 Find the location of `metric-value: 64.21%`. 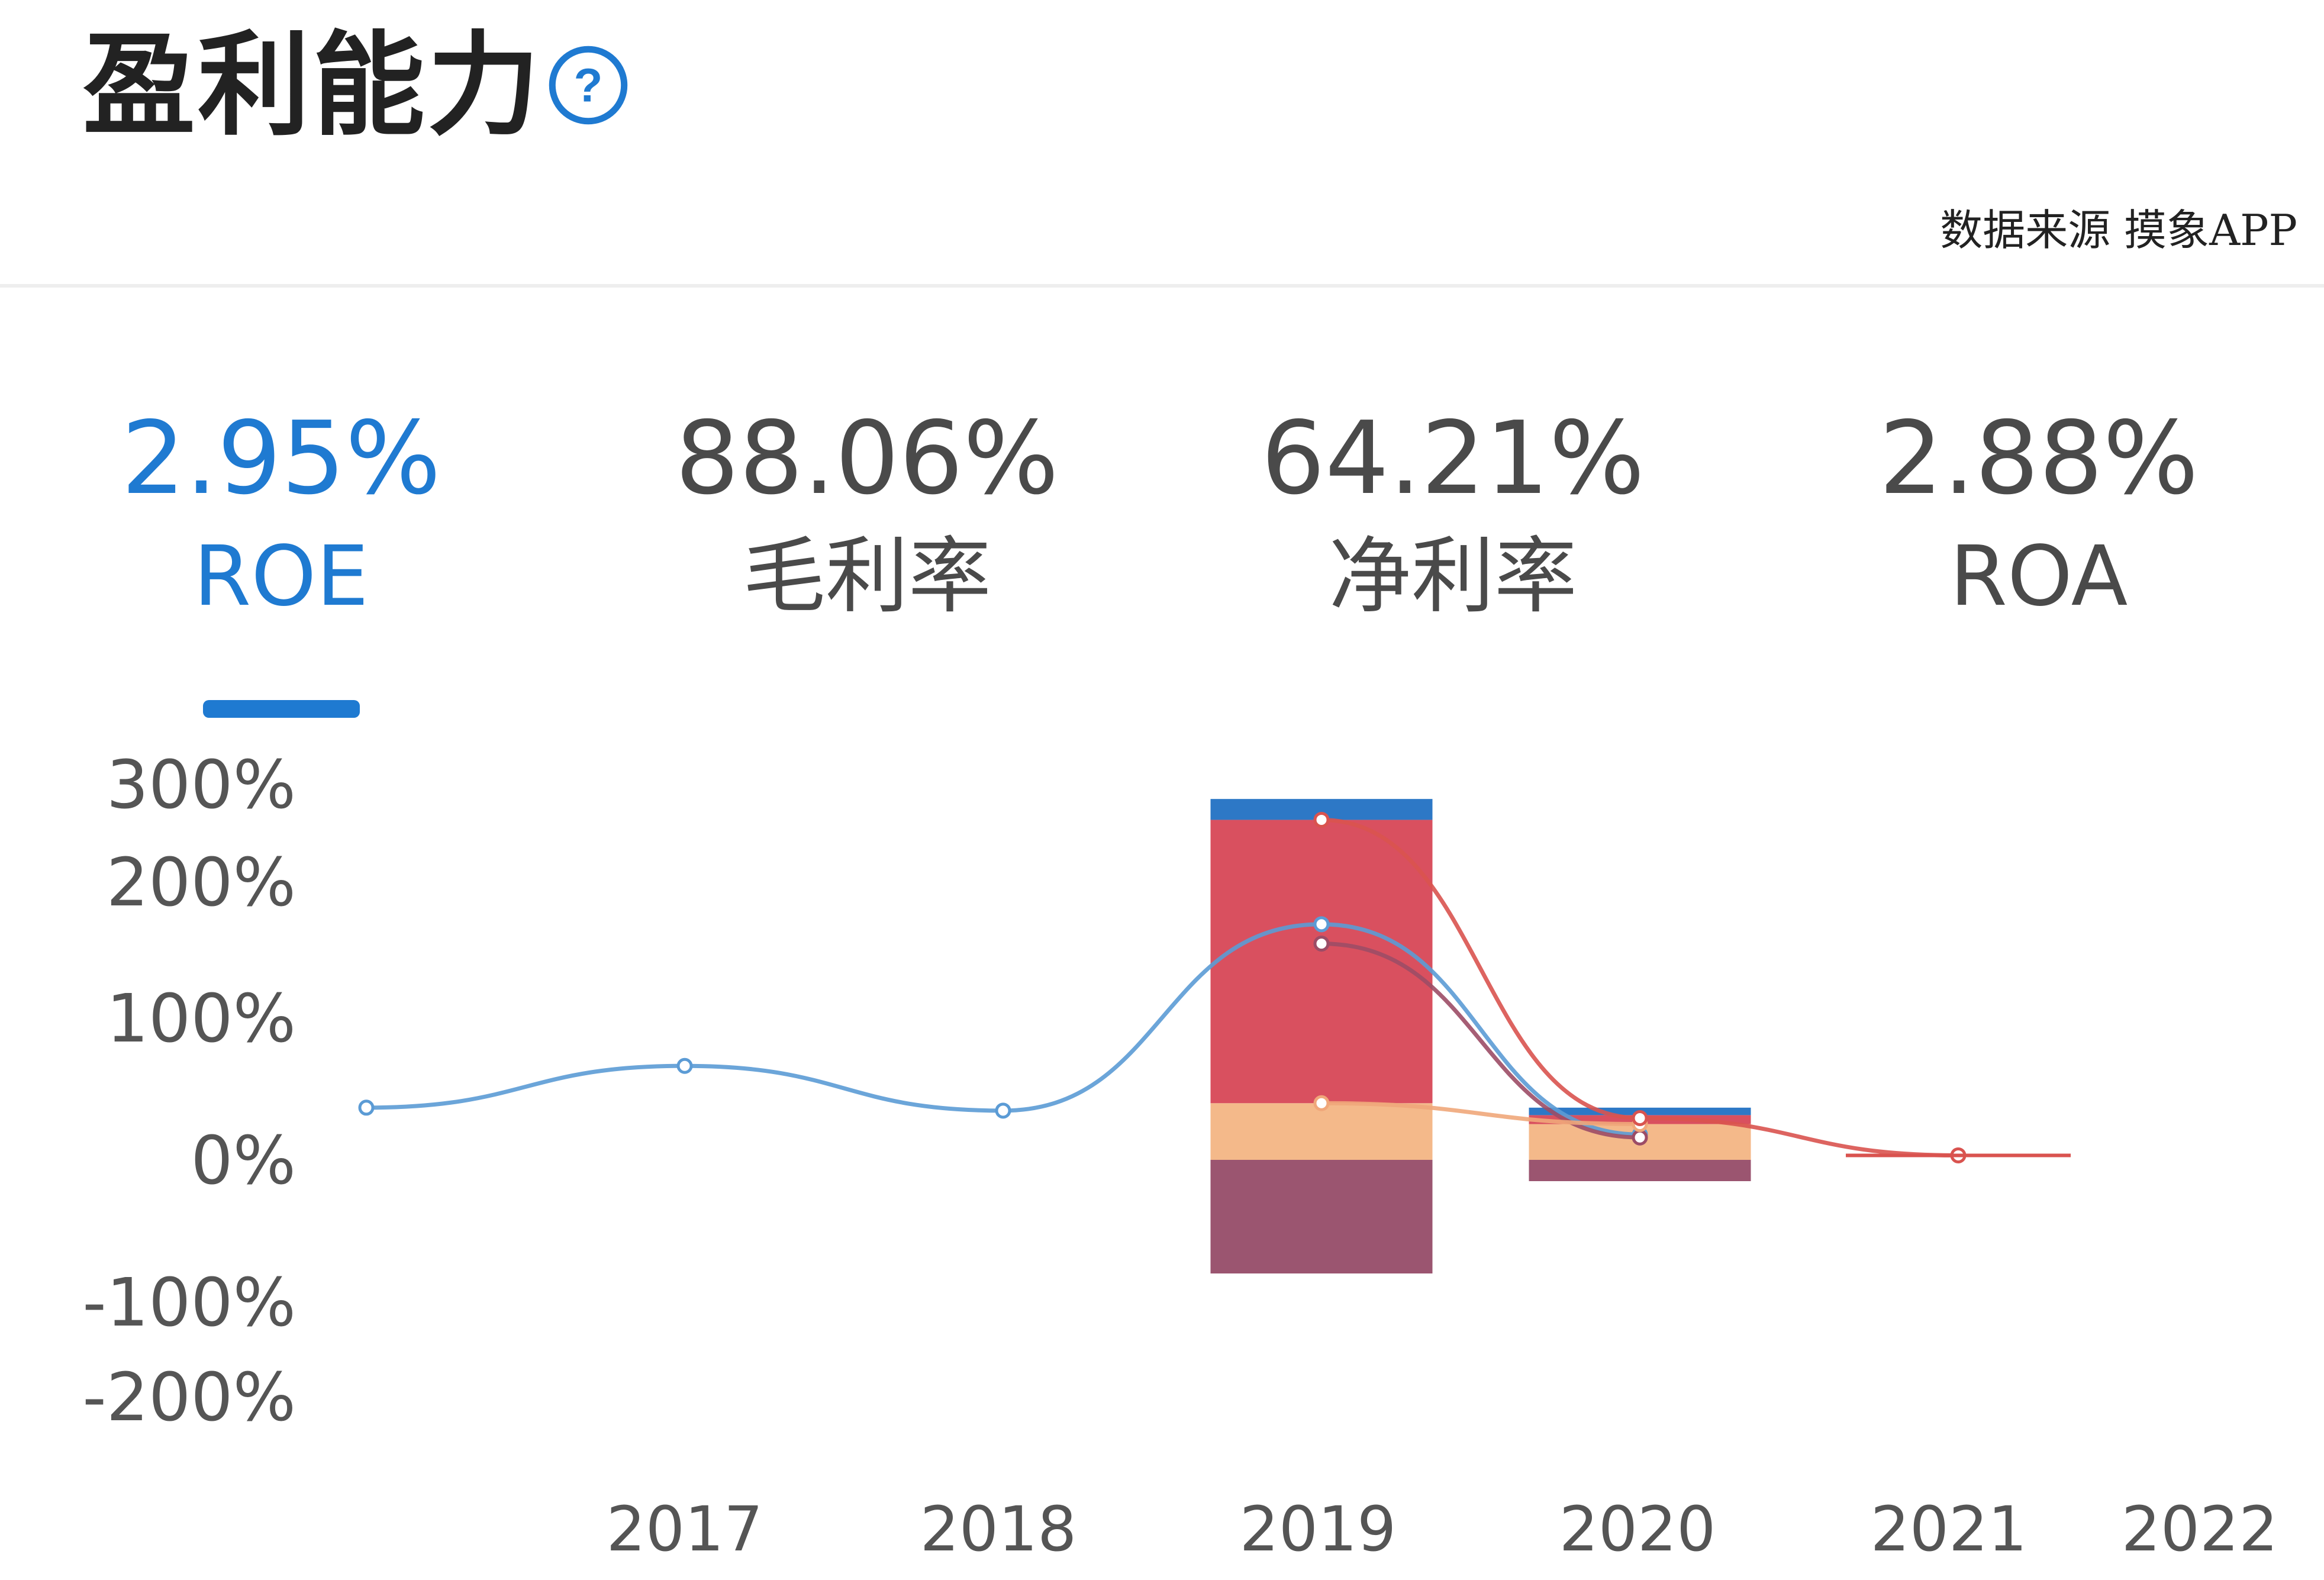

metric-value: 64.21% is located at coordinates (1453, 458).